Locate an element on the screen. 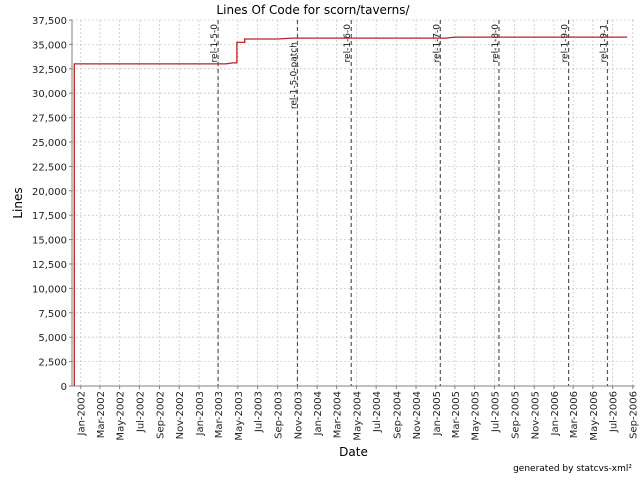 Image resolution: width=640 pixels, height=480 pixels. y-tick-label: 35,000 is located at coordinates (49, 45).